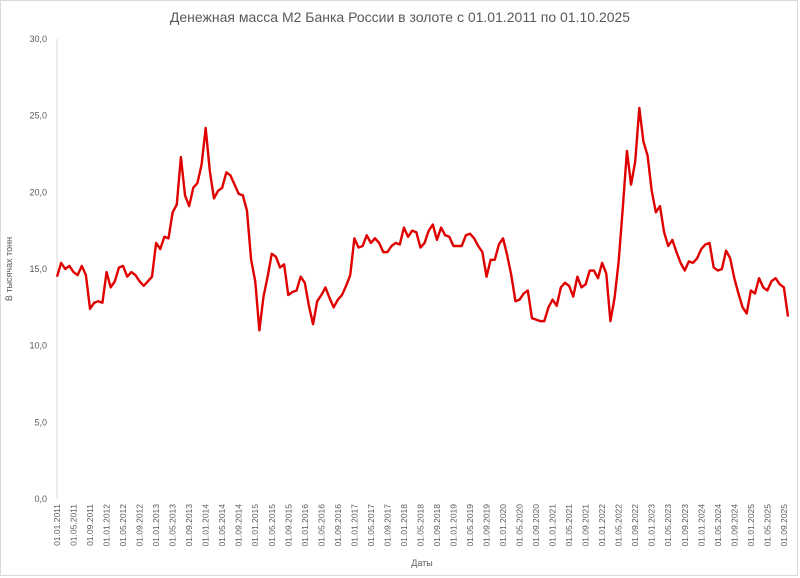  Describe the element at coordinates (487, 525) in the screenshot. I see `x-tick-label: 01.09.2019` at that location.